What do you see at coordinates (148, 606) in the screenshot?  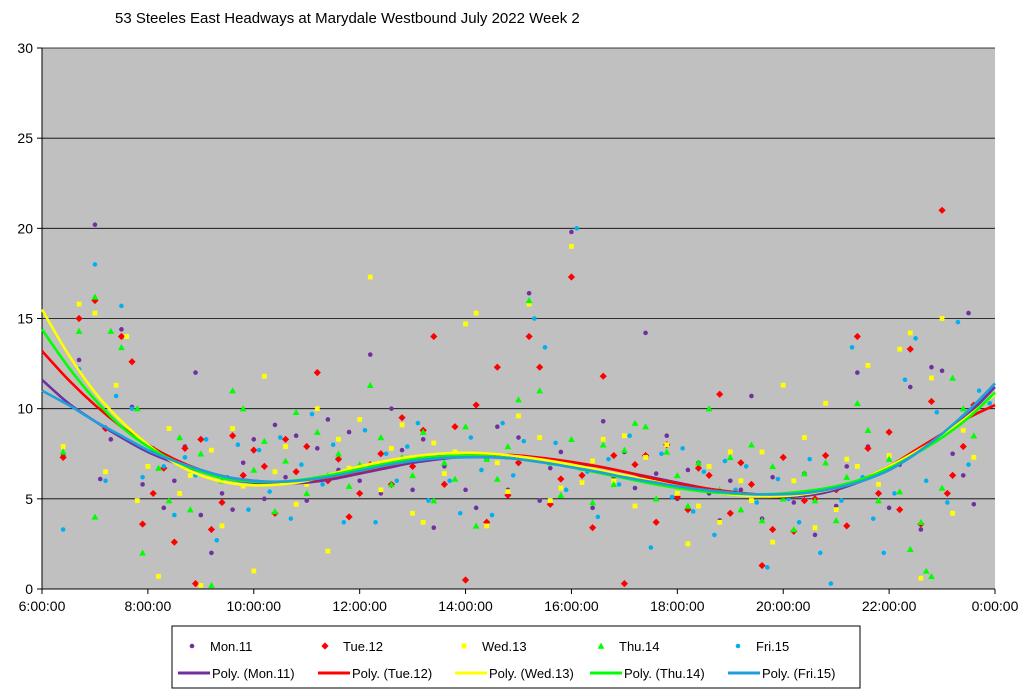 I see `x-tick-label: 8:00:00` at bounding box center [148, 606].